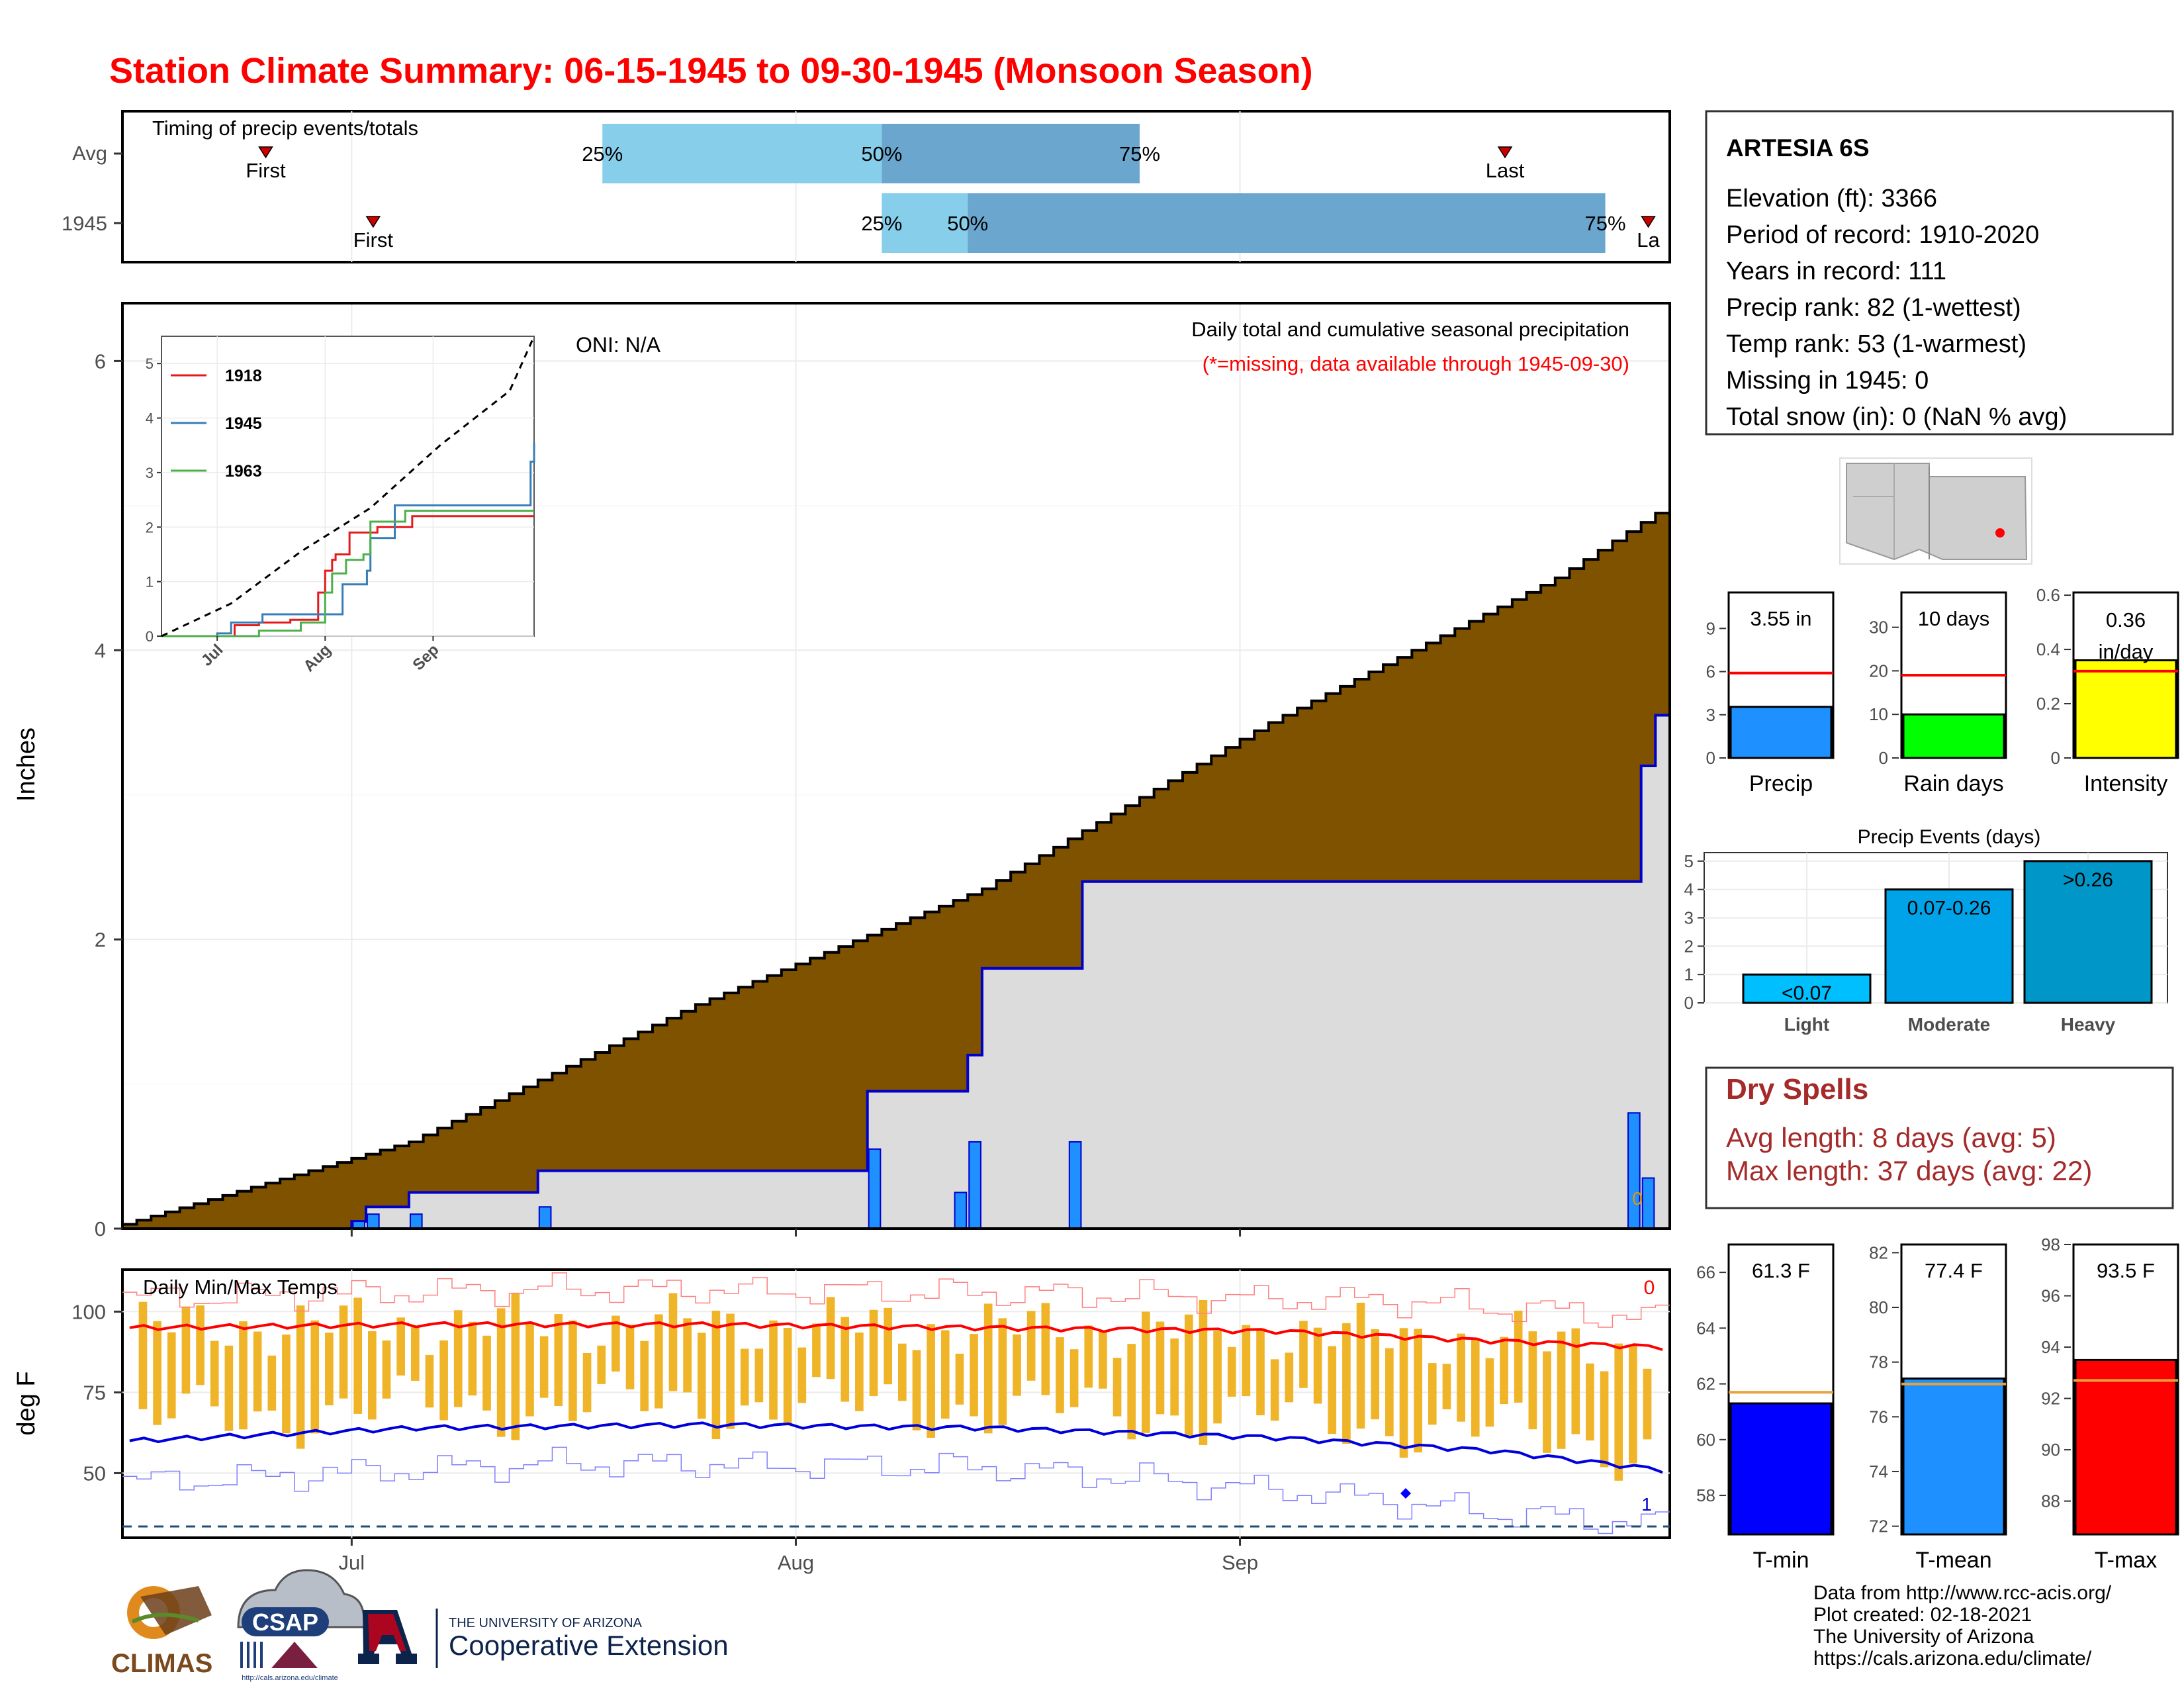 The width and height of the screenshot is (2184, 1688). I want to click on summary-value-label: in/day, so click(2126, 651).